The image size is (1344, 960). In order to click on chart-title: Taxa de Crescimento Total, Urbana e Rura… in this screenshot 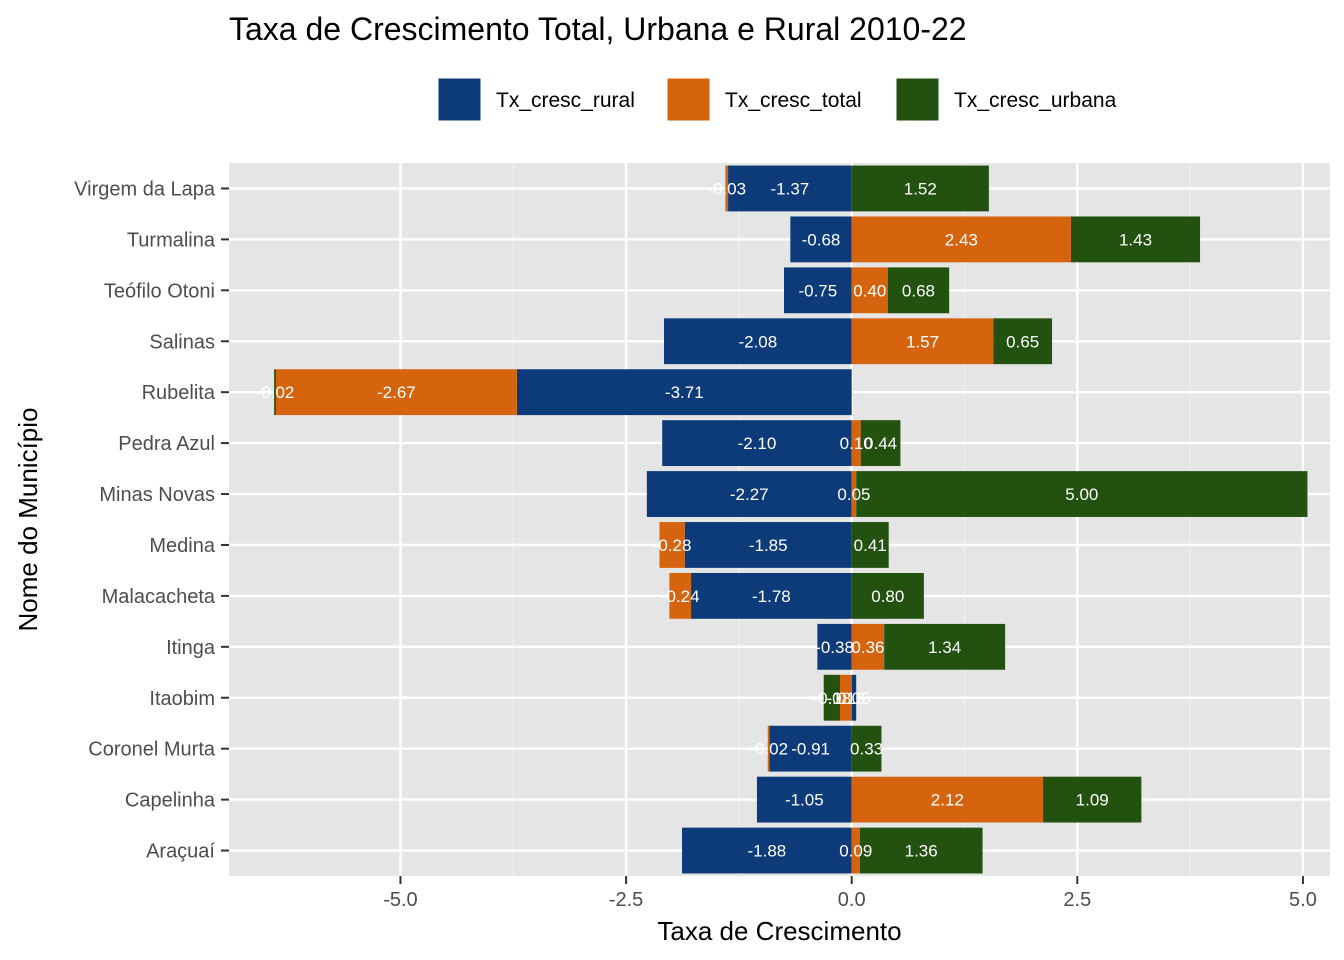, I will do `click(598, 29)`.